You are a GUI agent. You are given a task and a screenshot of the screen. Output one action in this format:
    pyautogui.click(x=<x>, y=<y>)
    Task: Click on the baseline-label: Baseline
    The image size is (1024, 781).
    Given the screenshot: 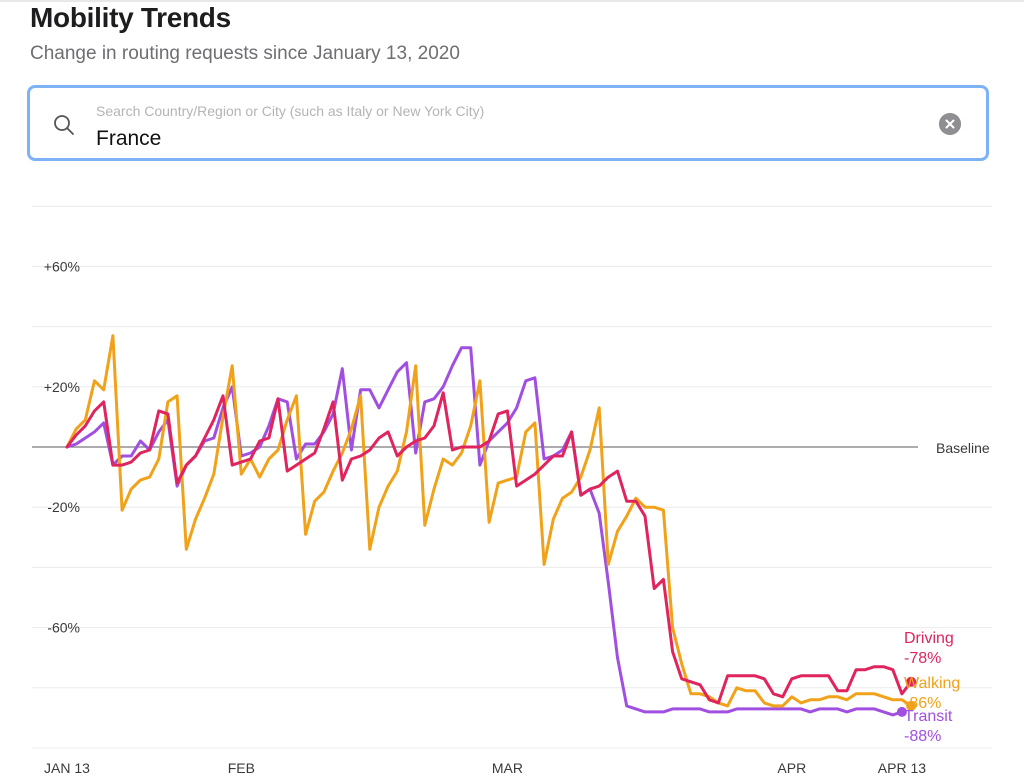 What is the action you would take?
    pyautogui.click(x=963, y=448)
    